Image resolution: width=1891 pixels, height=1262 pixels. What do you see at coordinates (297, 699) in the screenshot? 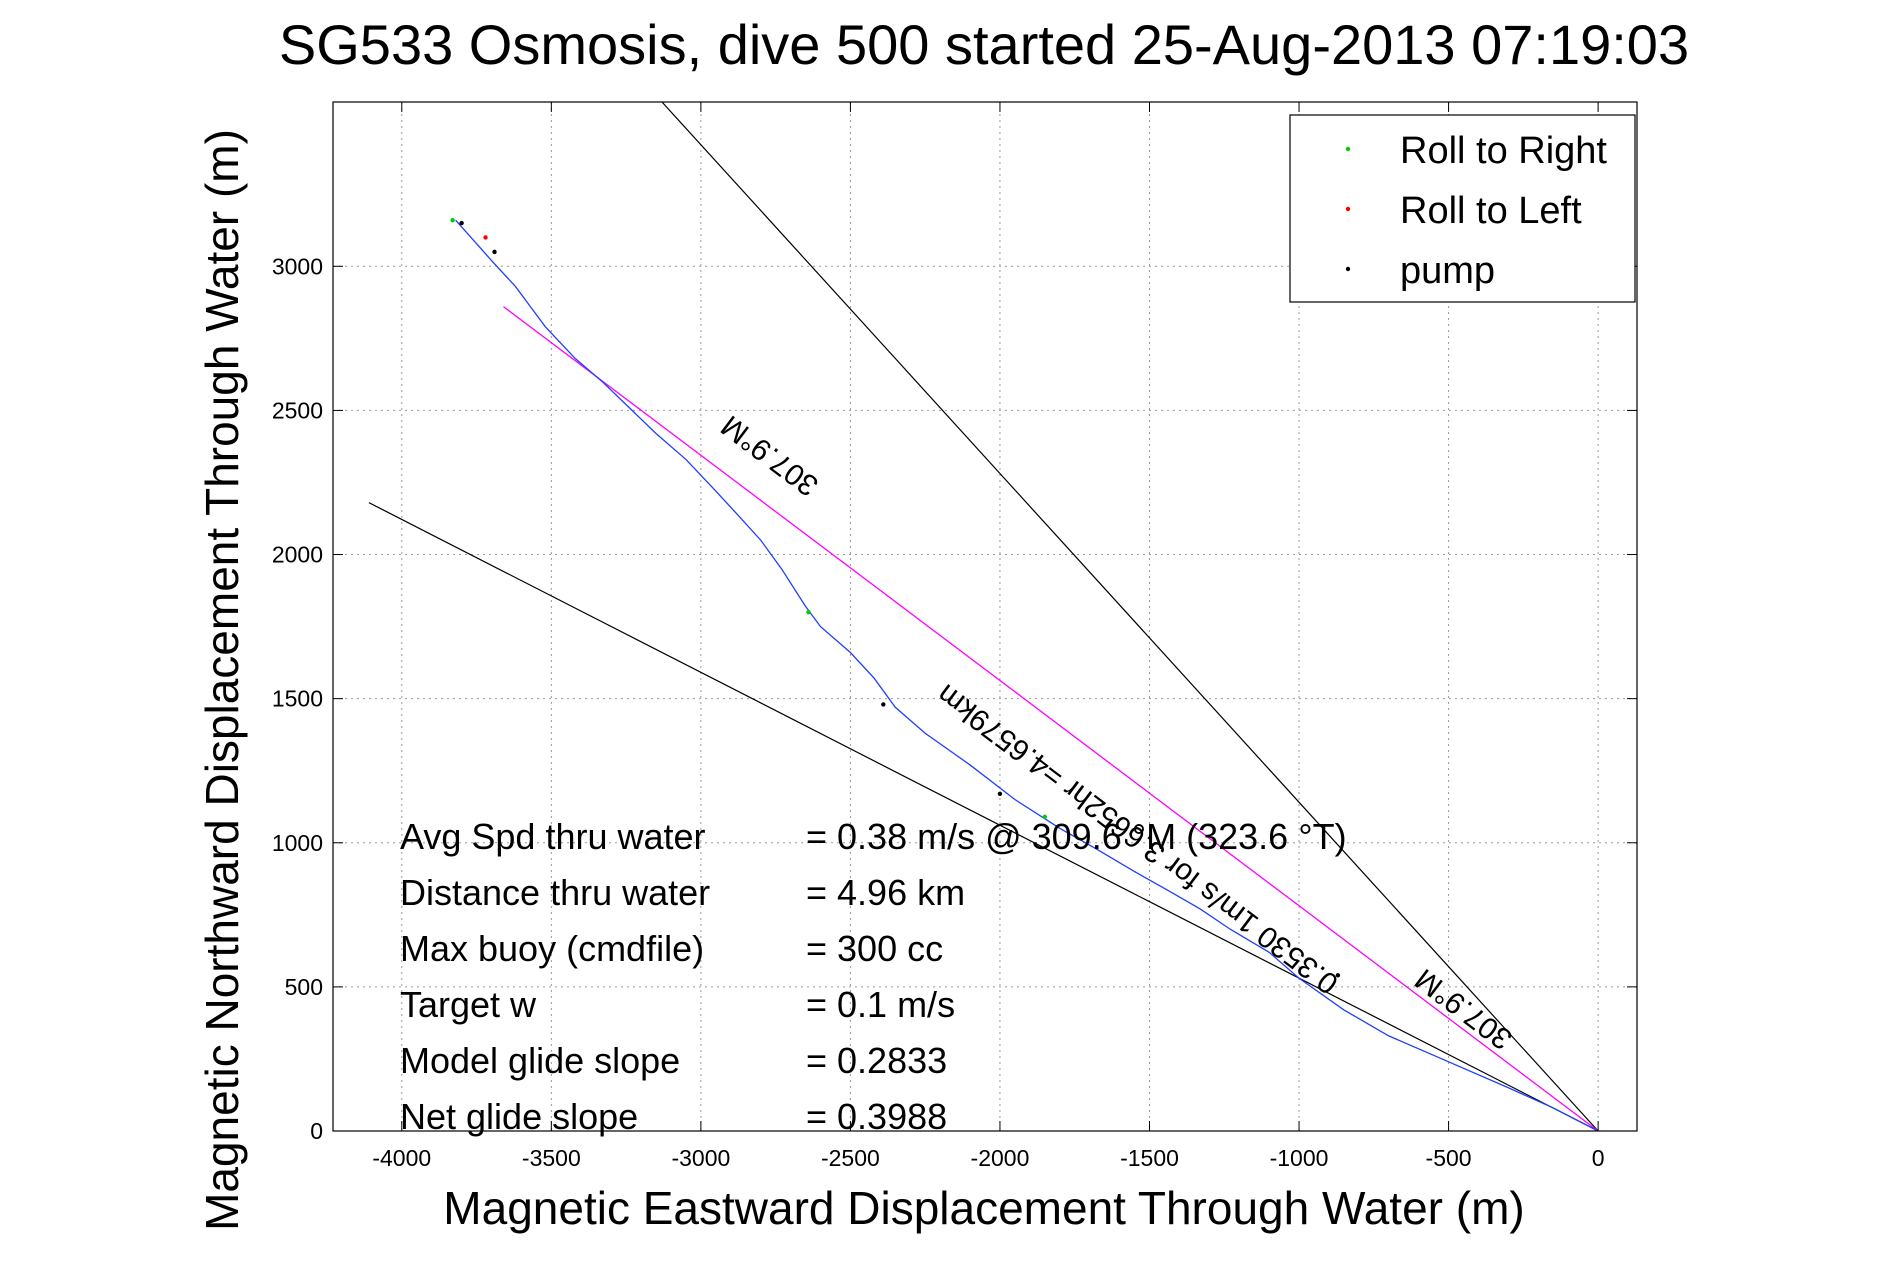
I see `y-tick-label: 1500` at bounding box center [297, 699].